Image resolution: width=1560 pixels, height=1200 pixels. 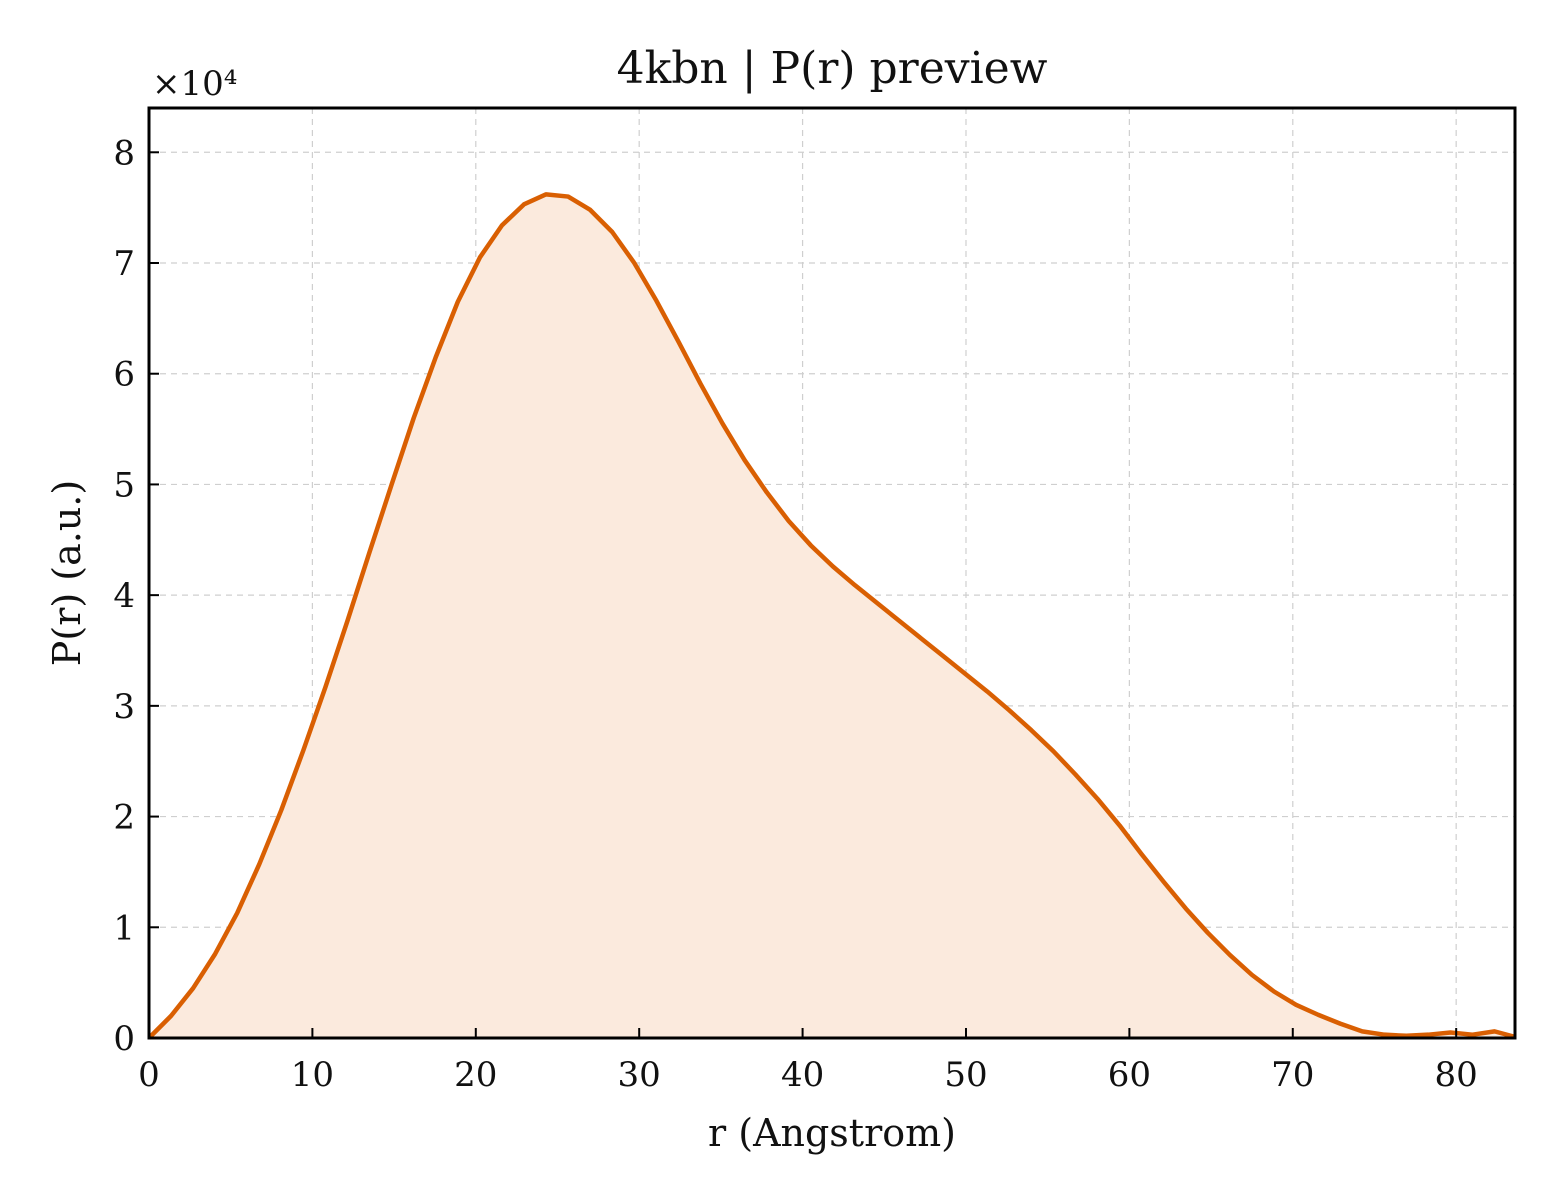 I want to click on y-tick-label: 4, so click(x=124, y=596).